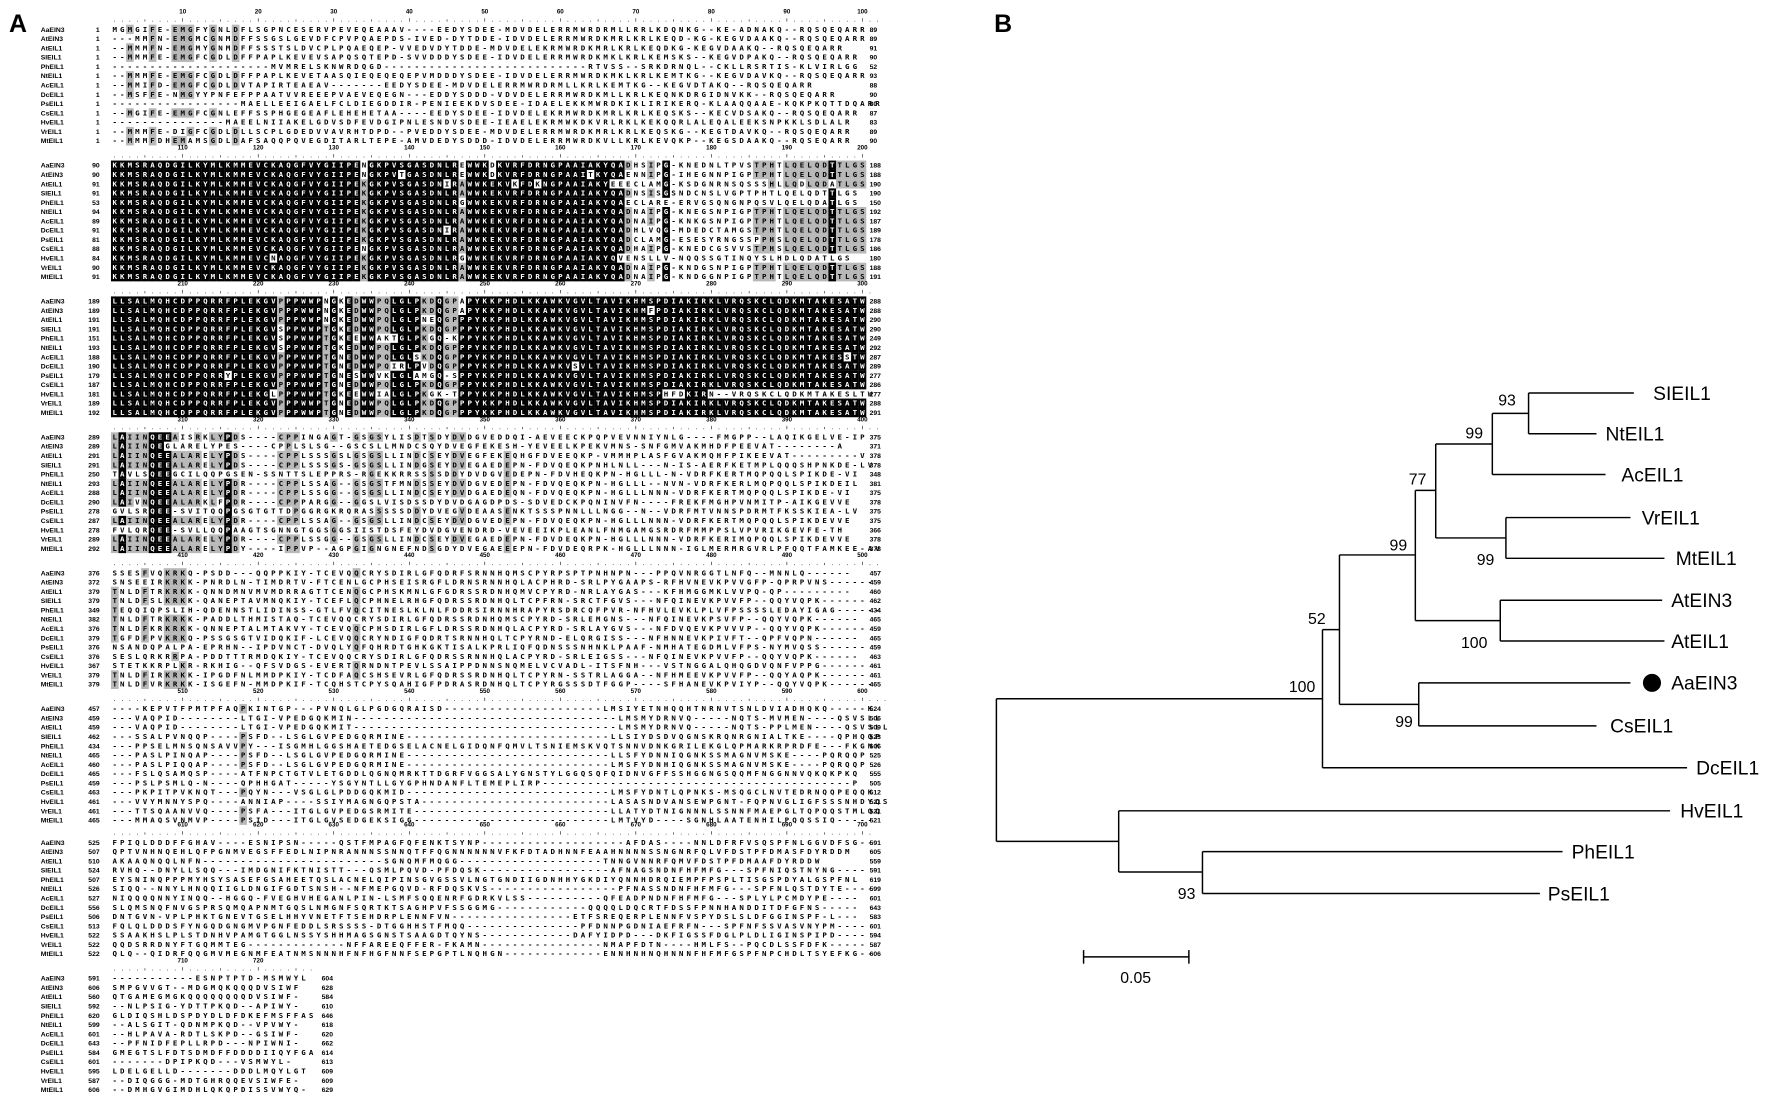 The image size is (1772, 1094). What do you see at coordinates (876, 166) in the screenshot?
I see `end-position: 188` at bounding box center [876, 166].